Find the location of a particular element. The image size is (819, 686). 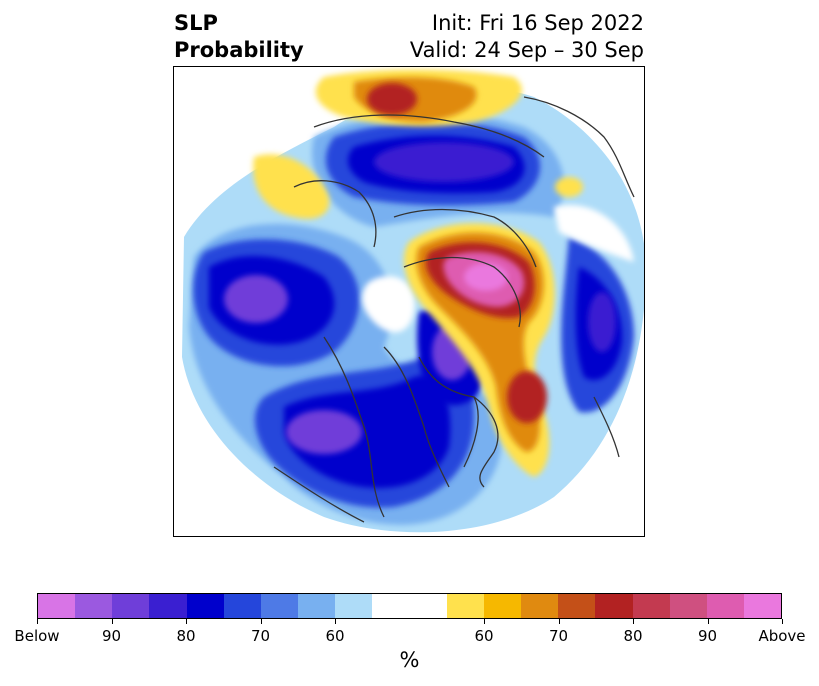

below-extreme-north is located at coordinates (444, 162).